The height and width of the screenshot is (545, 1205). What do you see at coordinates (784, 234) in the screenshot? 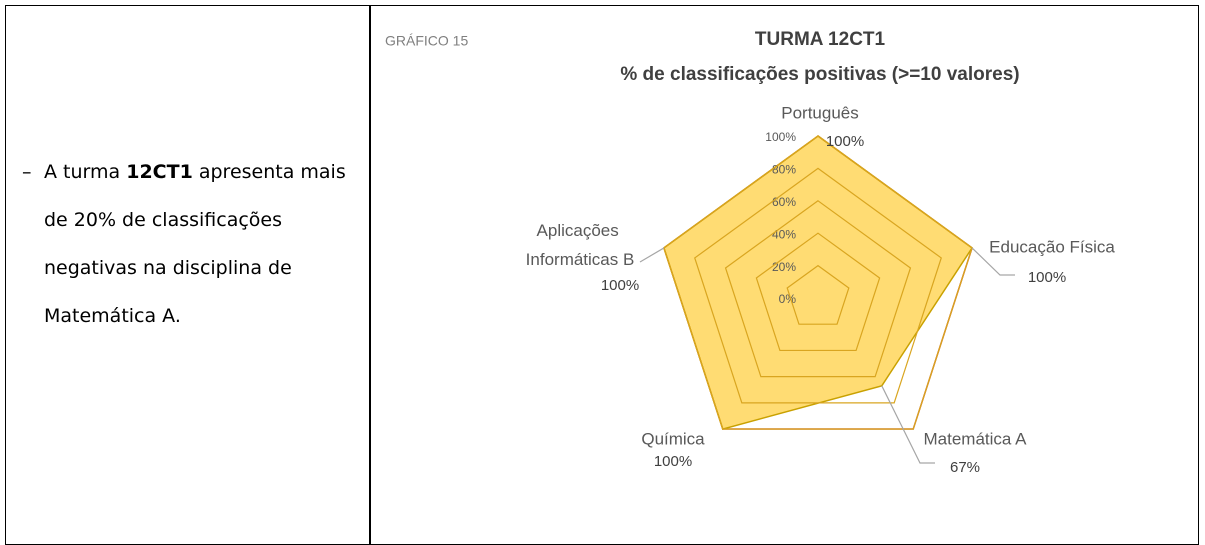
I see `y-tick-label: 40%` at bounding box center [784, 234].